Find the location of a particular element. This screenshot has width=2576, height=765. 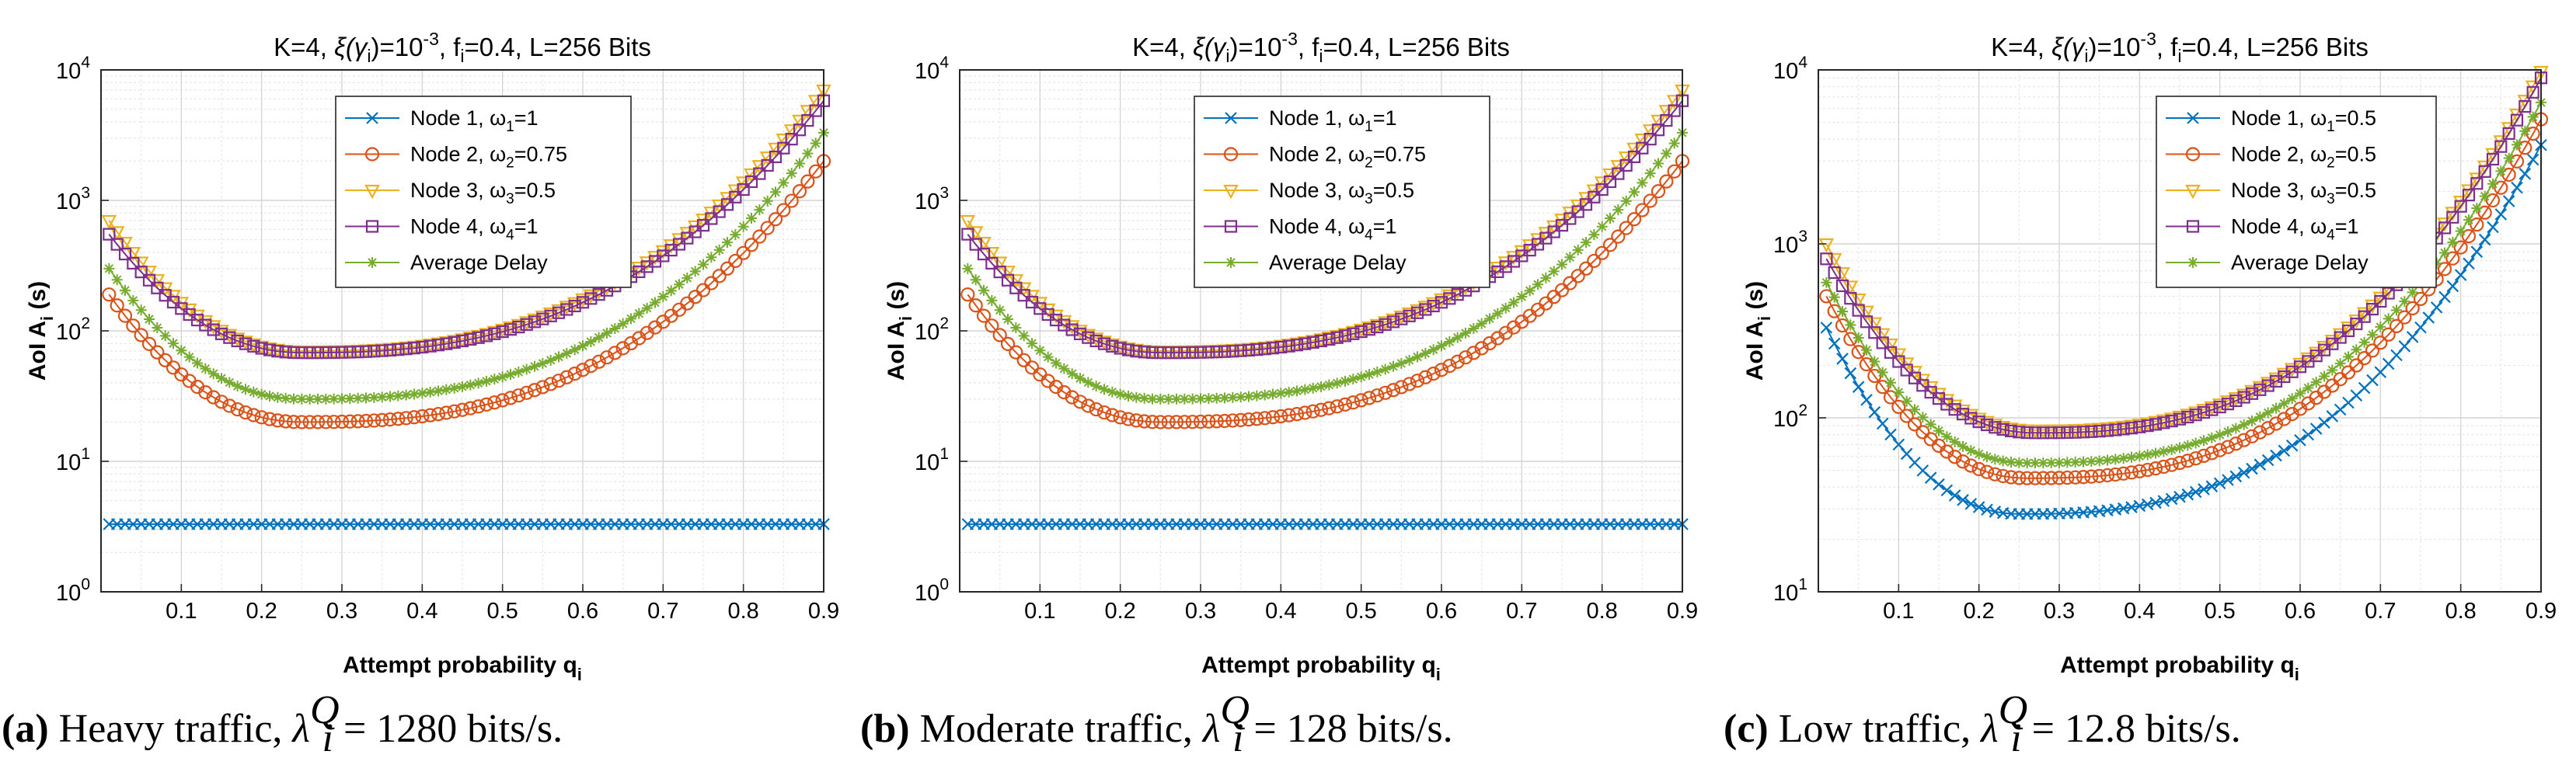

legend-label: Average Delay is located at coordinates (479, 262).